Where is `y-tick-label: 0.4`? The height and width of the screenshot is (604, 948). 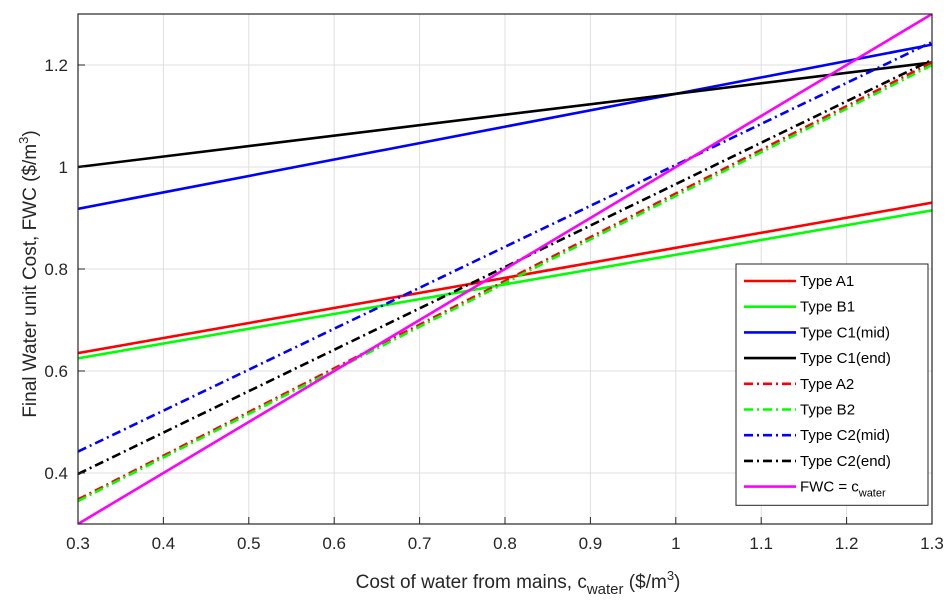 y-tick-label: 0.4 is located at coordinates (56, 473).